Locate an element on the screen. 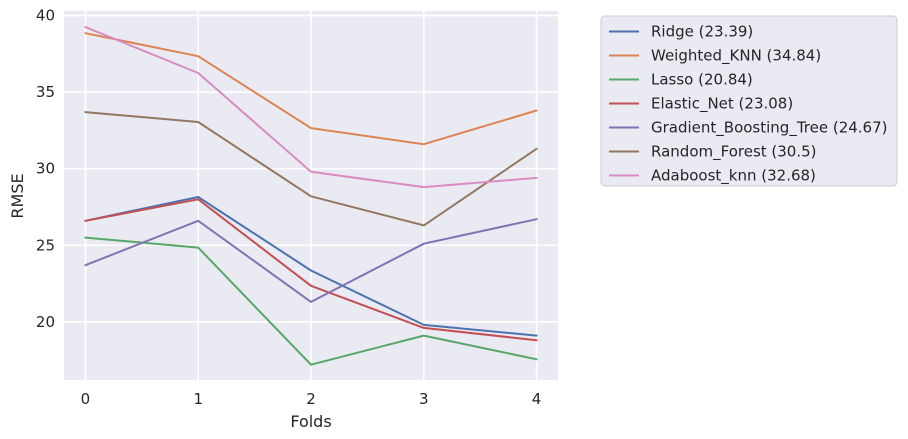 This screenshot has width=908, height=439. y-tick-label: 25 is located at coordinates (45, 245).